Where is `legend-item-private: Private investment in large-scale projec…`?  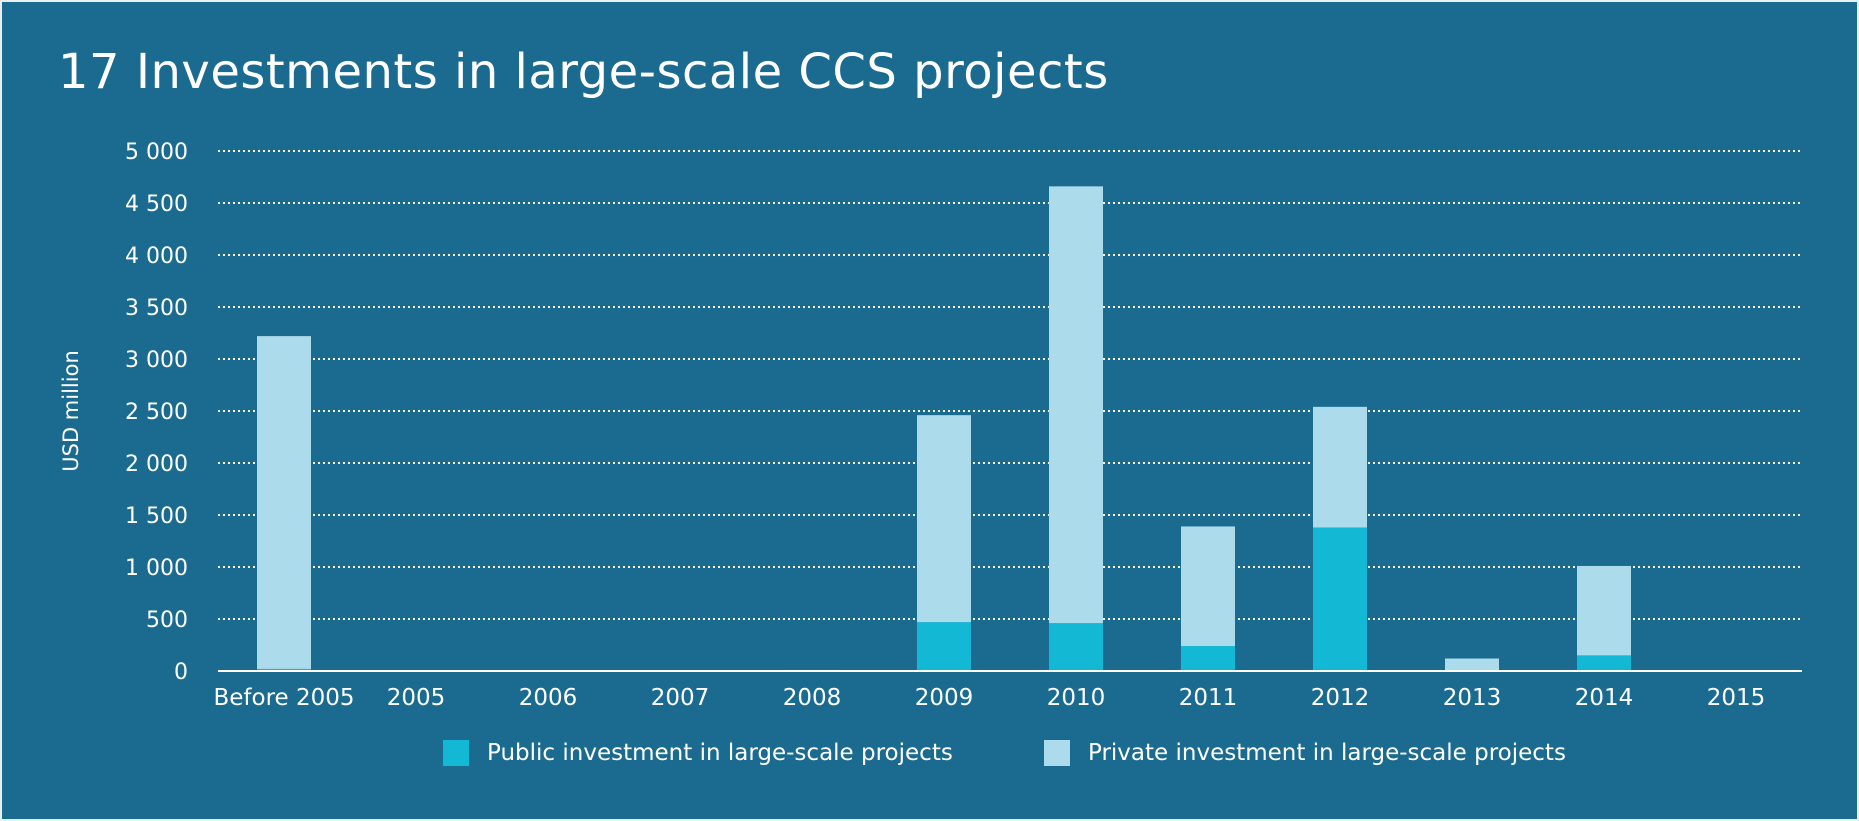 legend-item-private: Private investment in large-scale projec… is located at coordinates (1305, 753).